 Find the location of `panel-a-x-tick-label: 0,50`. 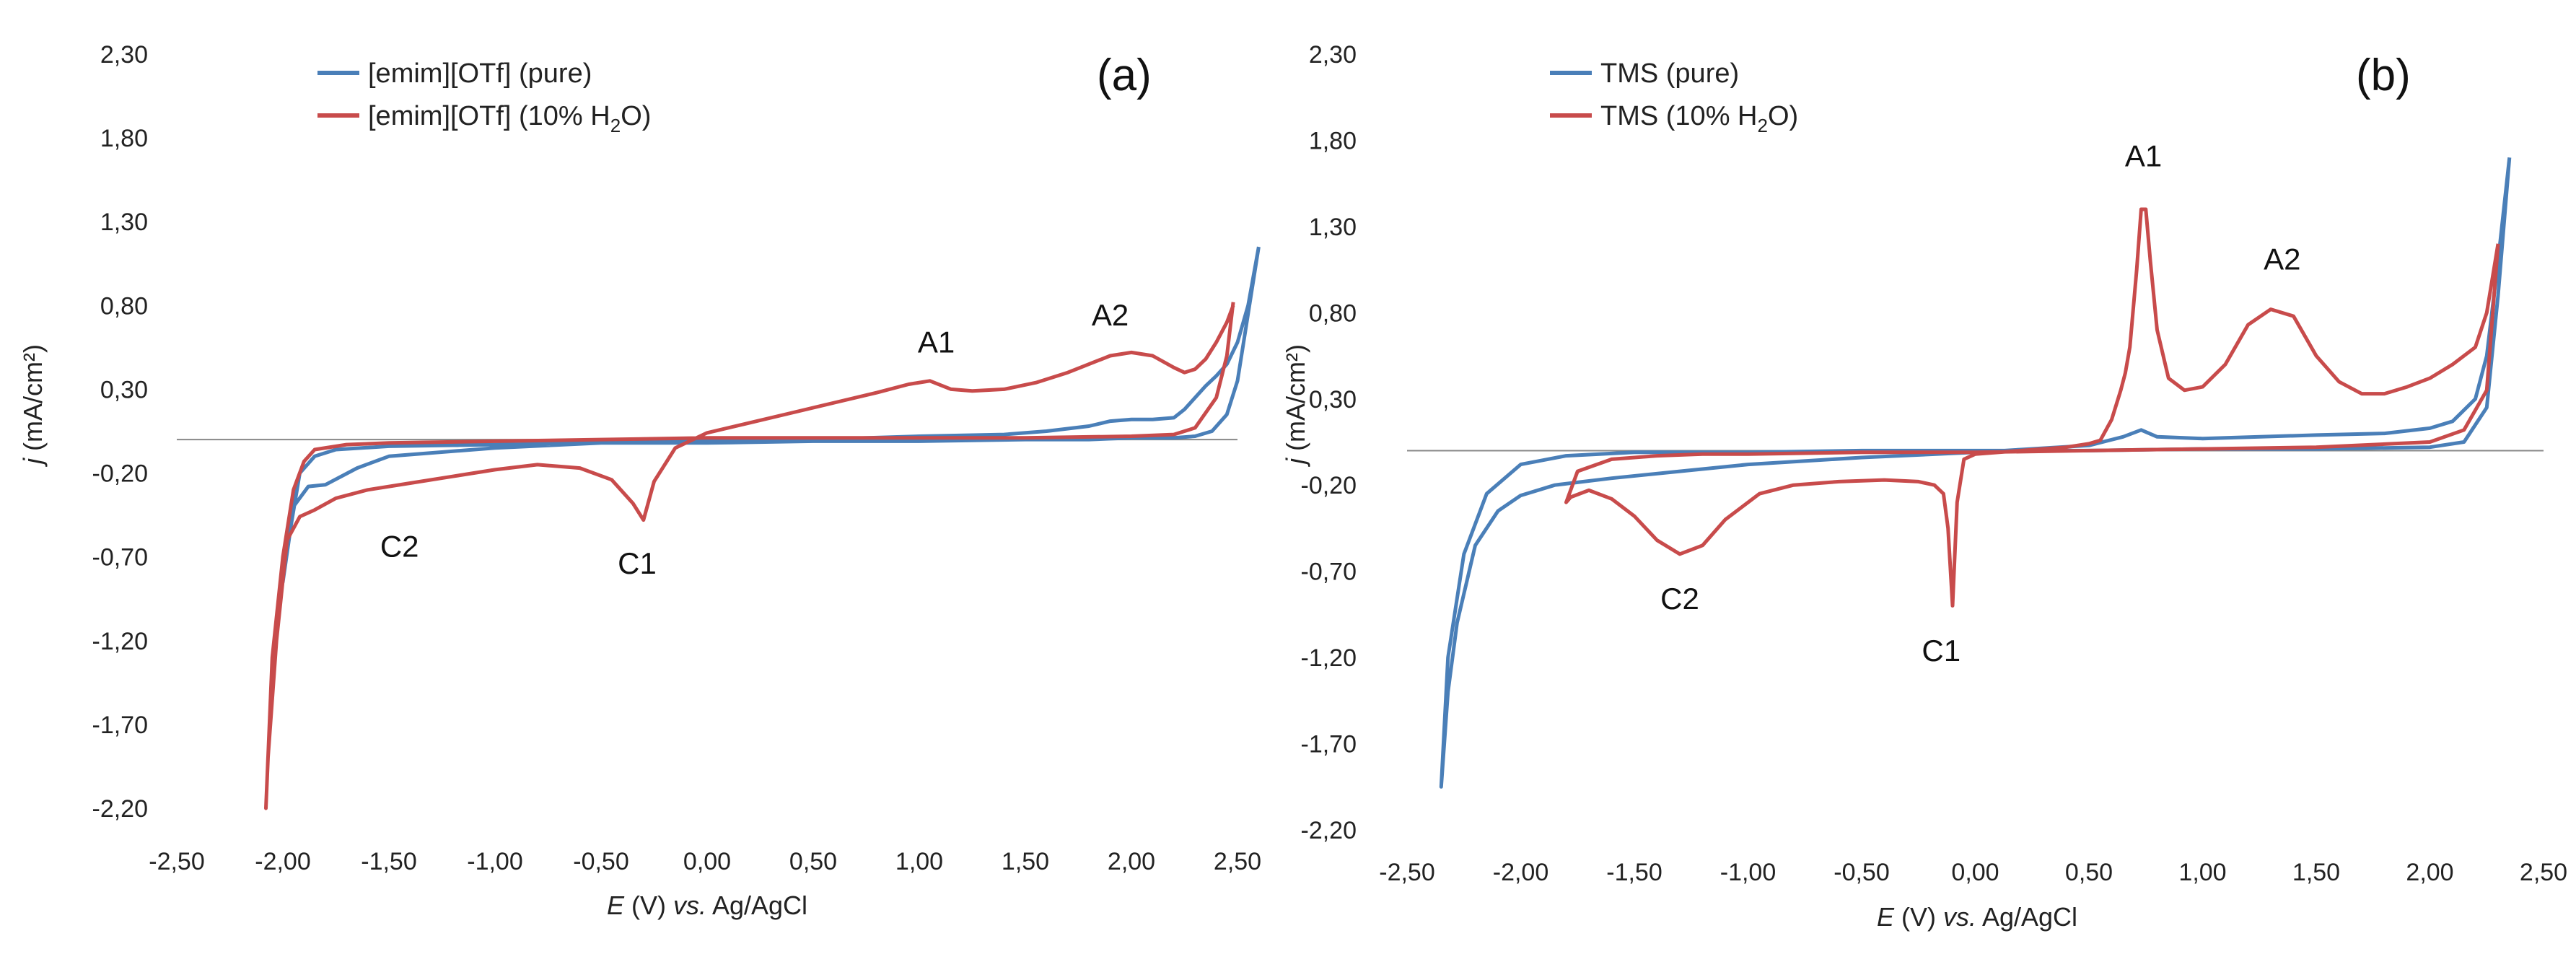

panel-a-x-tick-label: 0,50 is located at coordinates (813, 861).